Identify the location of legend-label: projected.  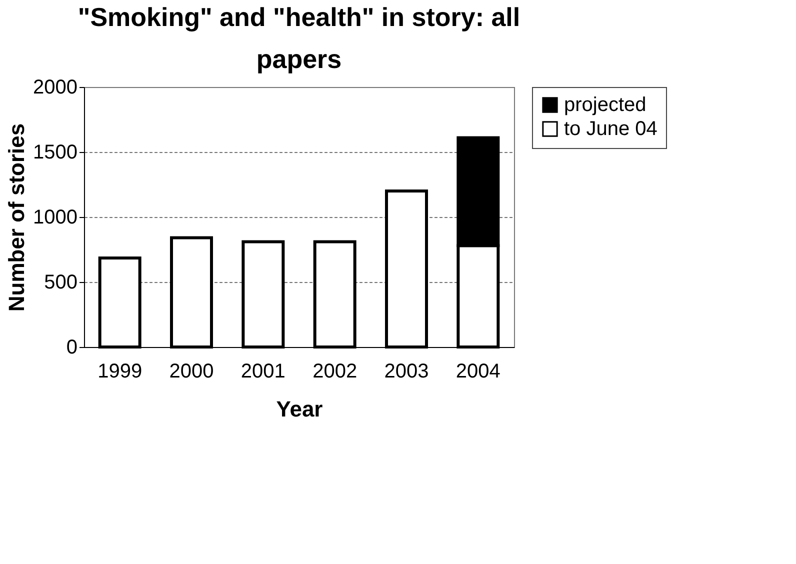
(605, 105).